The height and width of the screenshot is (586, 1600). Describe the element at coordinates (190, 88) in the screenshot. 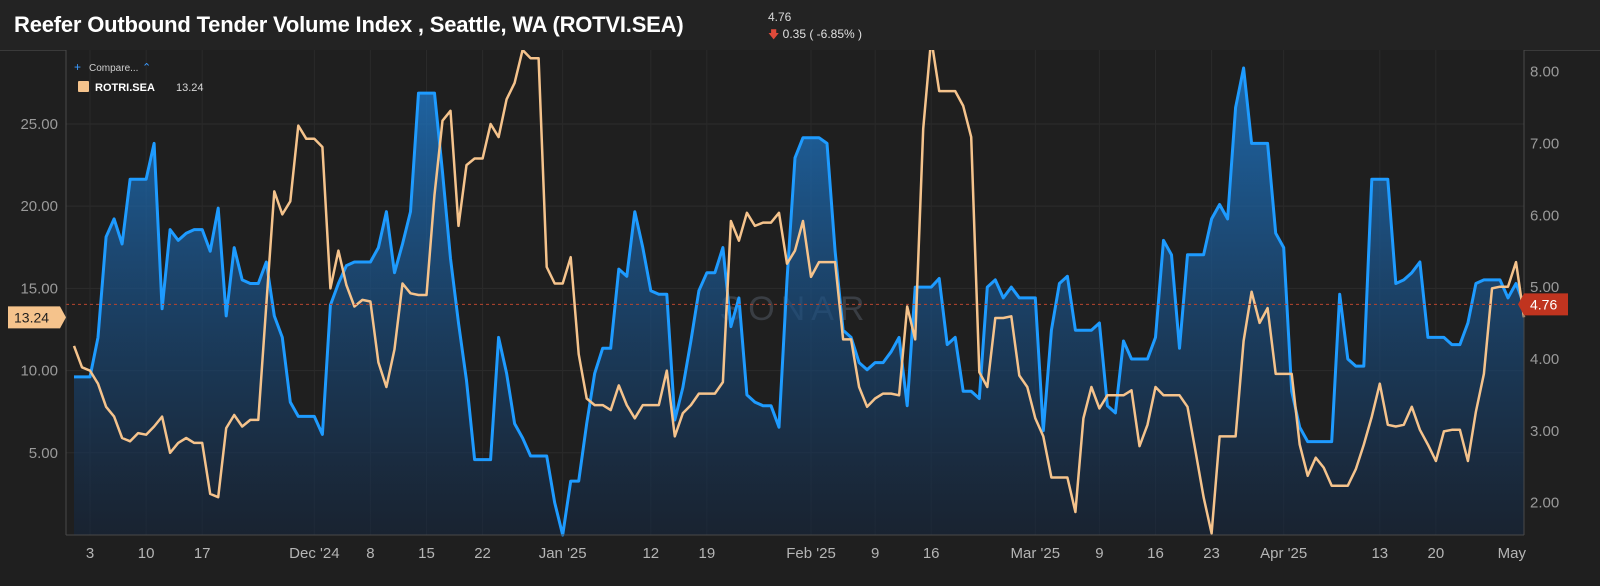

I see `rotri-legend-value: 13.24` at that location.